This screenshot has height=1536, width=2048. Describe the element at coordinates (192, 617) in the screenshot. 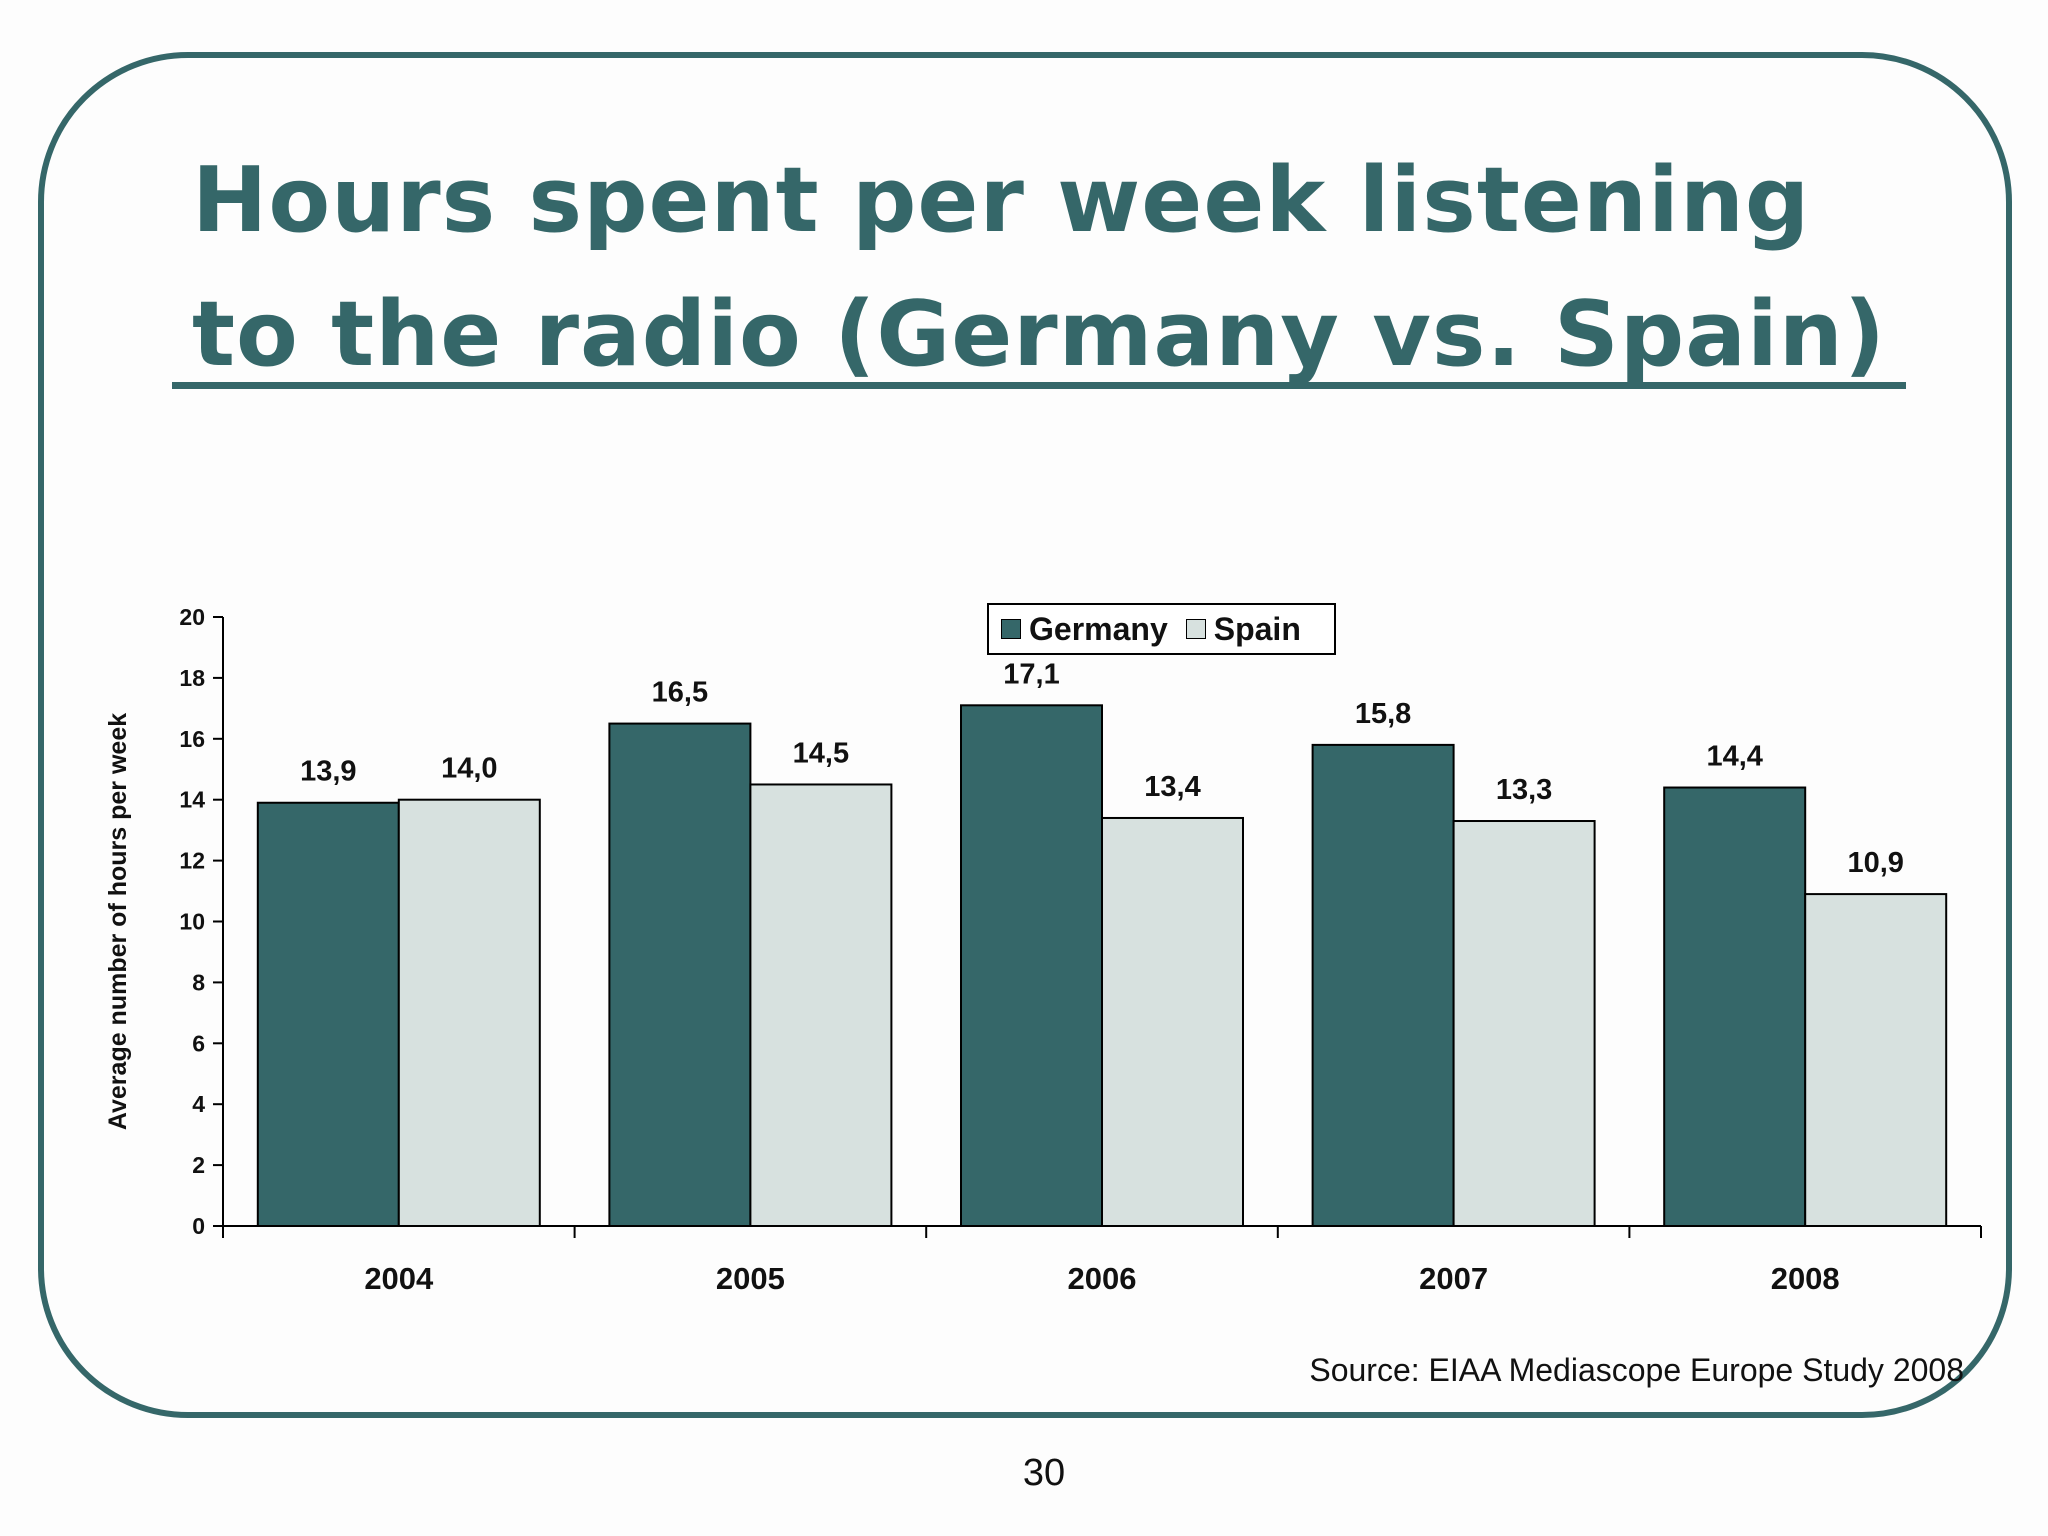

I see `y-tick-label-20: 20` at that location.